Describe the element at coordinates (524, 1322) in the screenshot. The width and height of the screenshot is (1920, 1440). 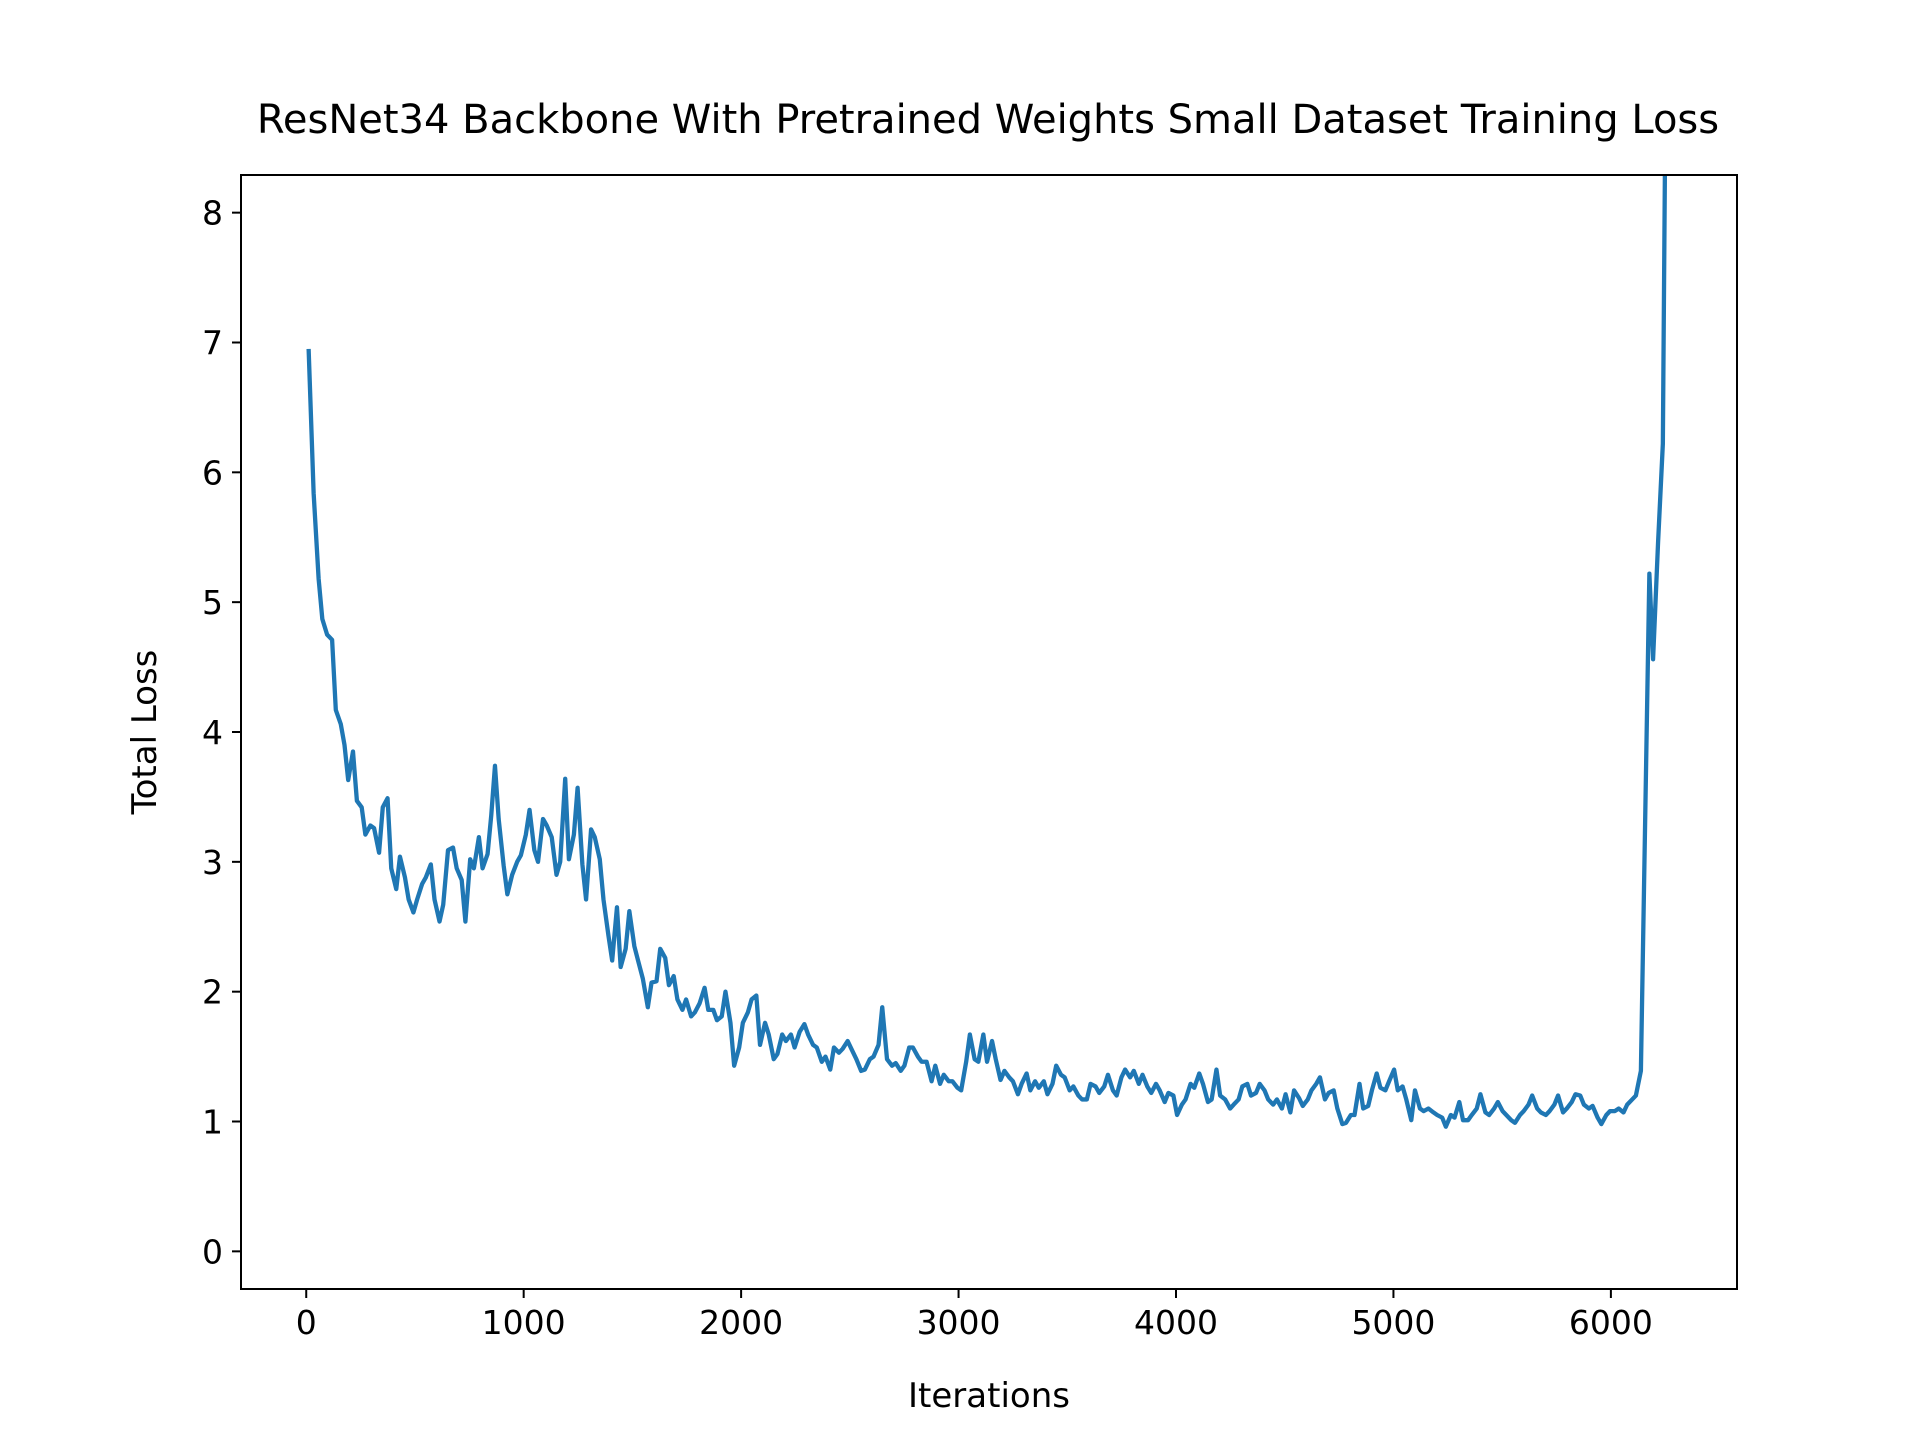
I see `x-tick-label: 1000` at that location.